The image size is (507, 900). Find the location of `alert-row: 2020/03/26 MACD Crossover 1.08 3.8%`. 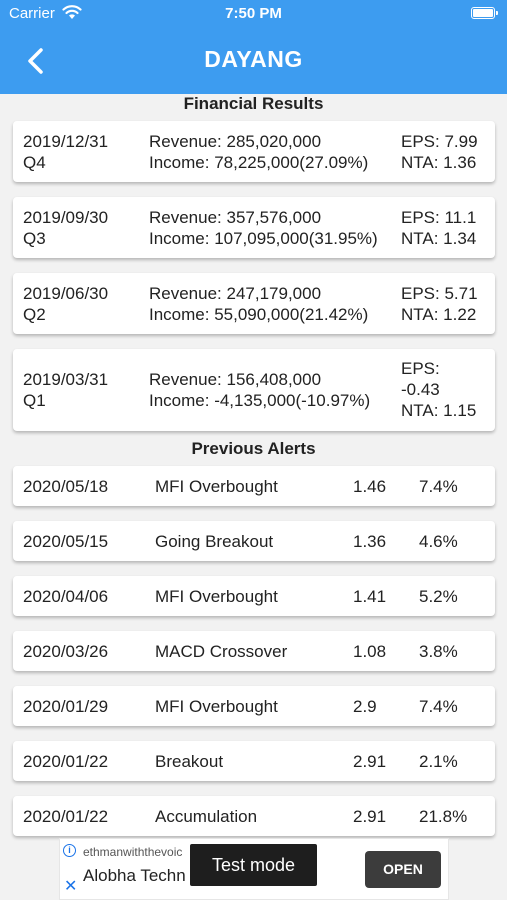

alert-row: 2020/03/26 MACD Crossover 1.08 3.8% is located at coordinates (254, 651).